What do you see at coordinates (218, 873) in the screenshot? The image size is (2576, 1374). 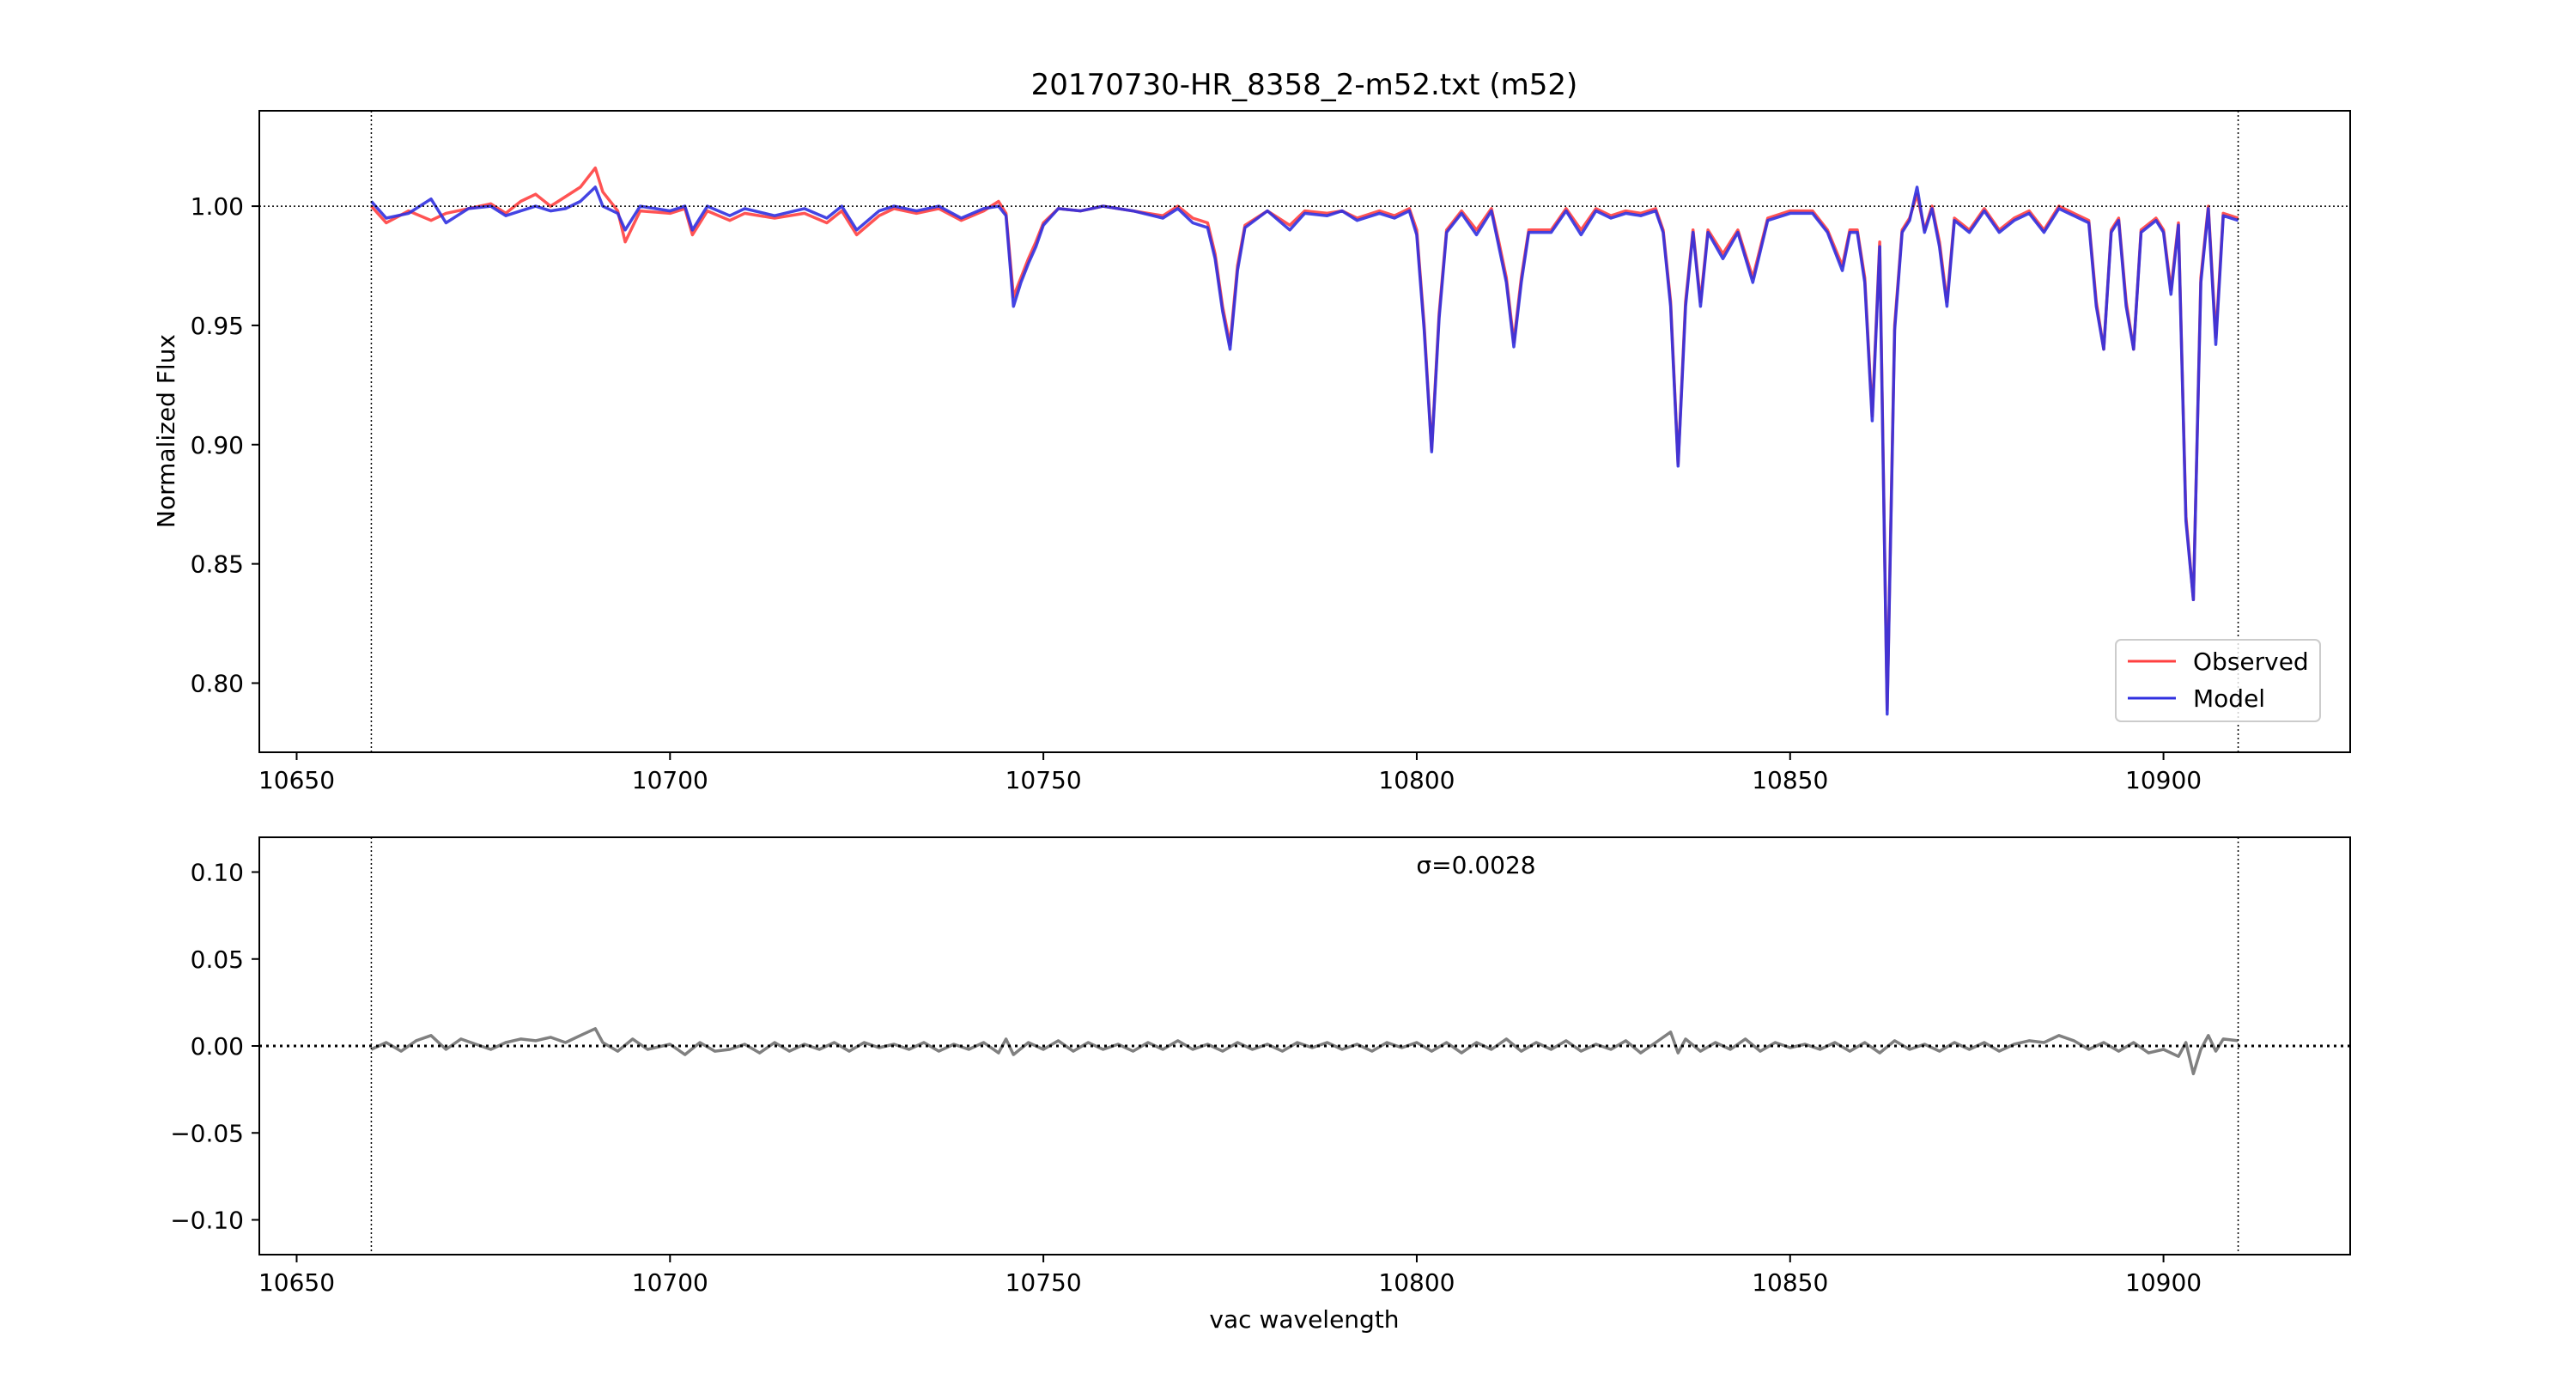 I see `bottom-y-tick-label: 0.10` at bounding box center [218, 873].